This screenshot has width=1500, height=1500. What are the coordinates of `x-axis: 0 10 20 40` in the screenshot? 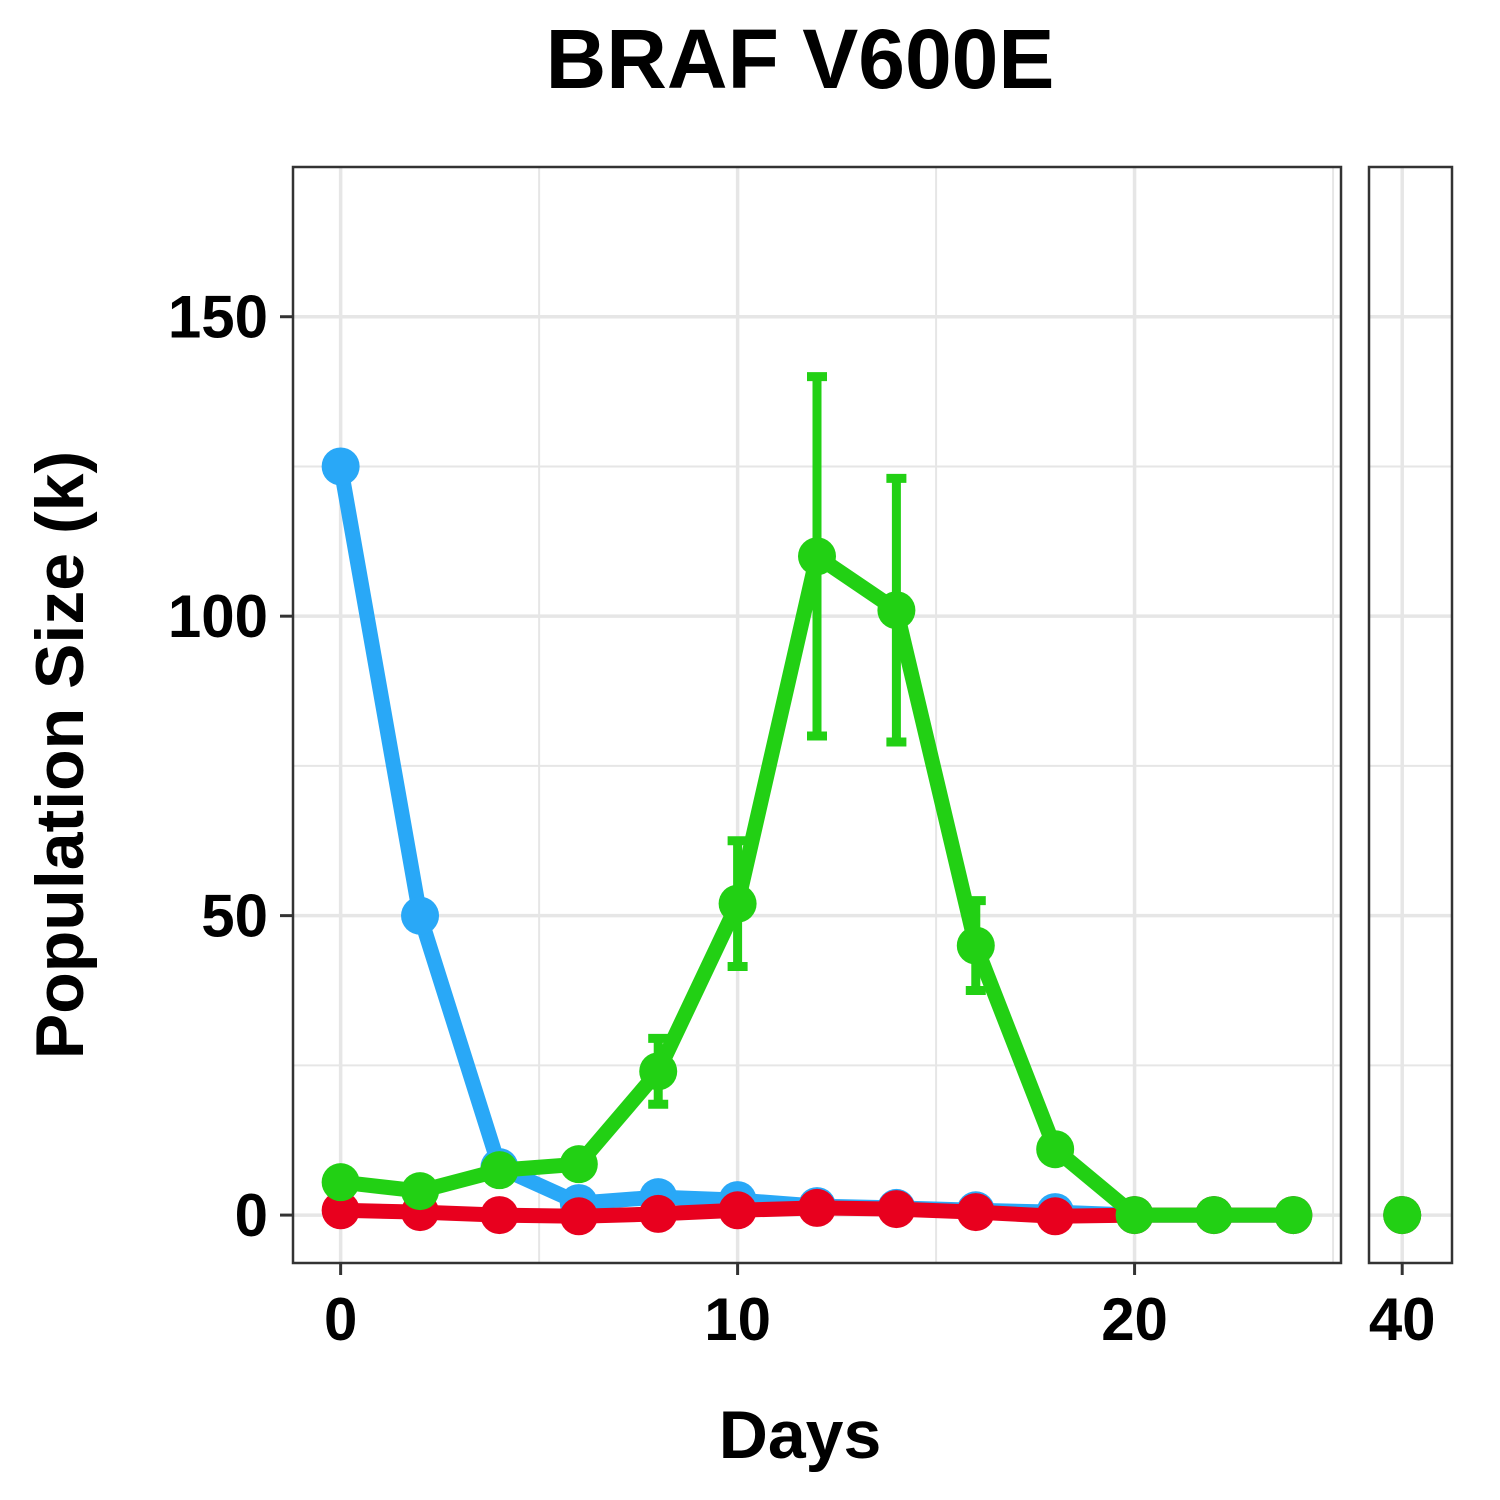 It's located at (880, 1308).